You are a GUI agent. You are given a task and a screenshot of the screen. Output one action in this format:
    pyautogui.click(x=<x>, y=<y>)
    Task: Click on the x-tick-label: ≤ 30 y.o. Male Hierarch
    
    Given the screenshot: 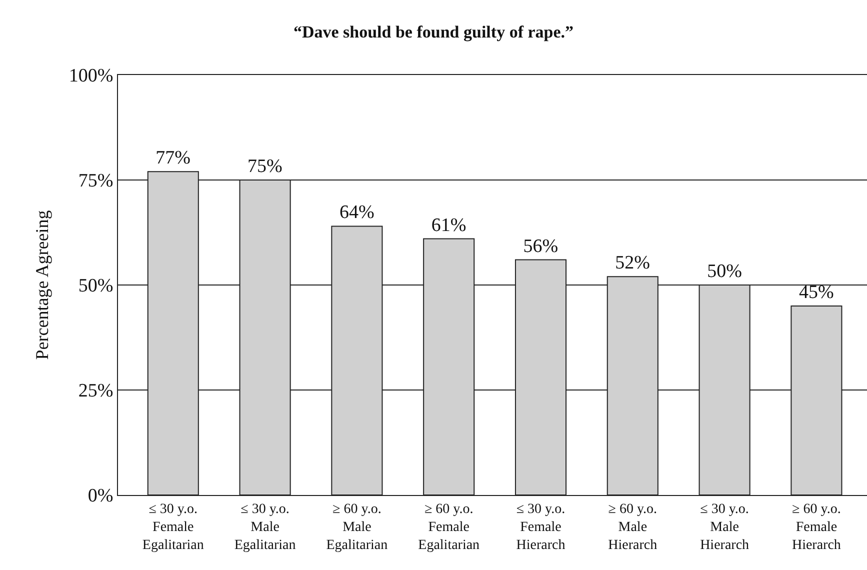 What is the action you would take?
    pyautogui.click(x=725, y=528)
    